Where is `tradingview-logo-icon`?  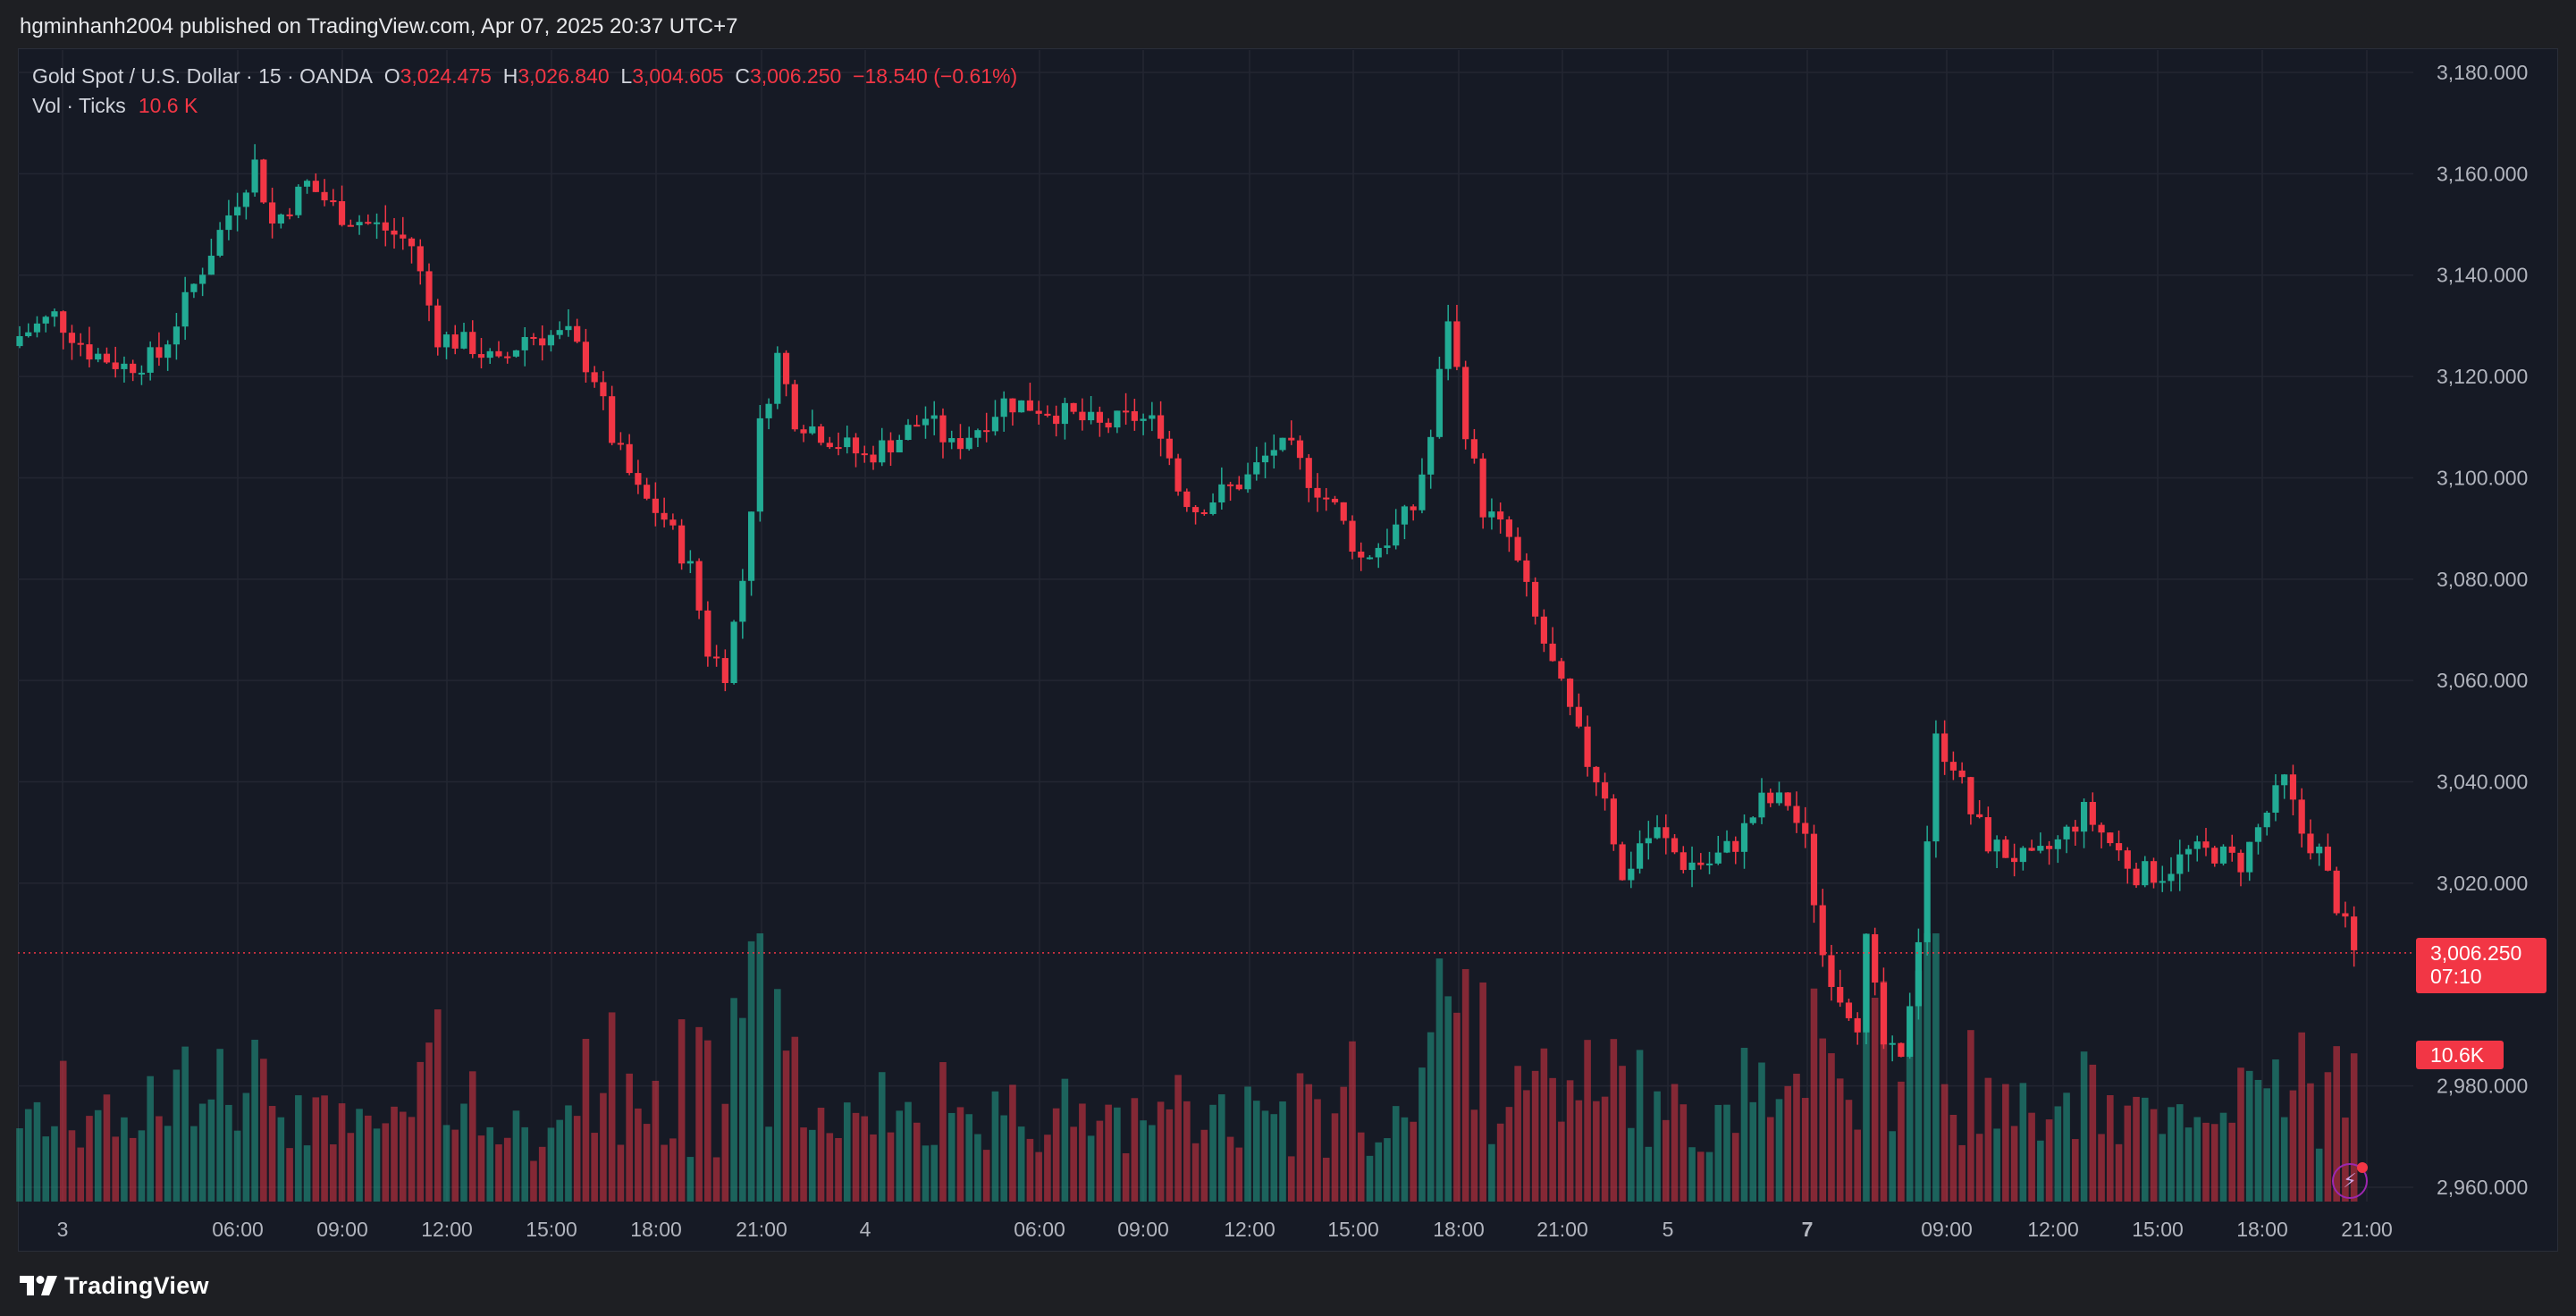 tradingview-logo-icon is located at coordinates (39, 1285).